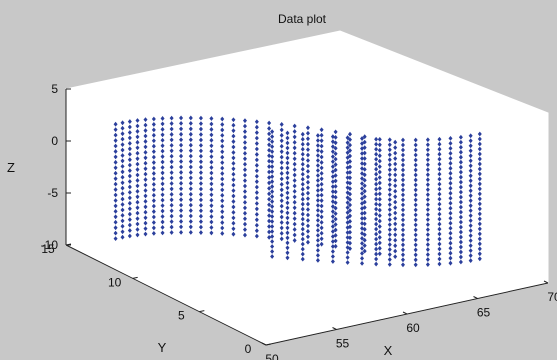  Describe the element at coordinates (54, 89) in the screenshot. I see `z-tick-label: 5` at that location.